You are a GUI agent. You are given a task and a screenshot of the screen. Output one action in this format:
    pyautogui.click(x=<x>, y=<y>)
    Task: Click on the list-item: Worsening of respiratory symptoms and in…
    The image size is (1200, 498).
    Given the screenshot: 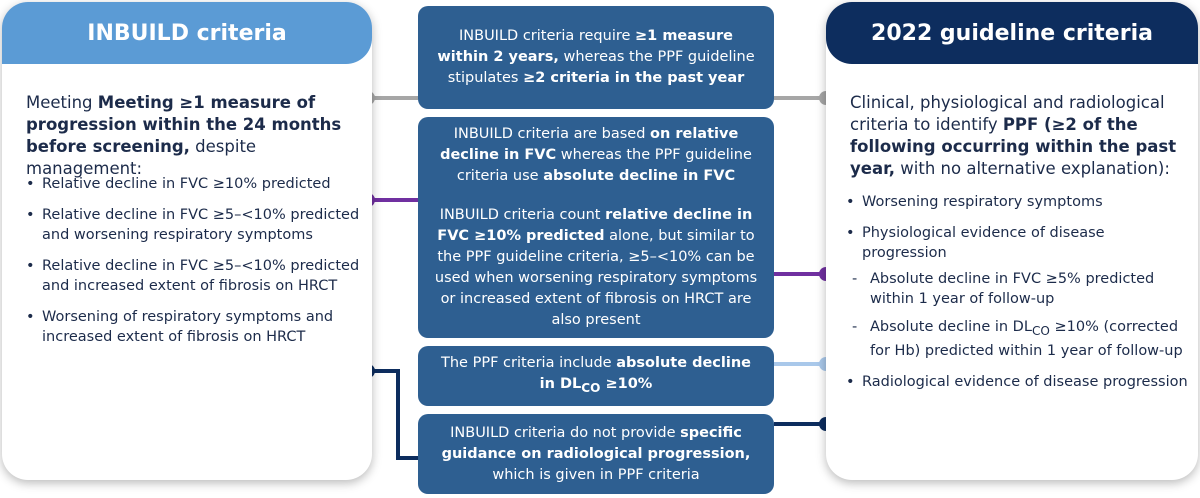 What is the action you would take?
    pyautogui.click(x=193, y=327)
    